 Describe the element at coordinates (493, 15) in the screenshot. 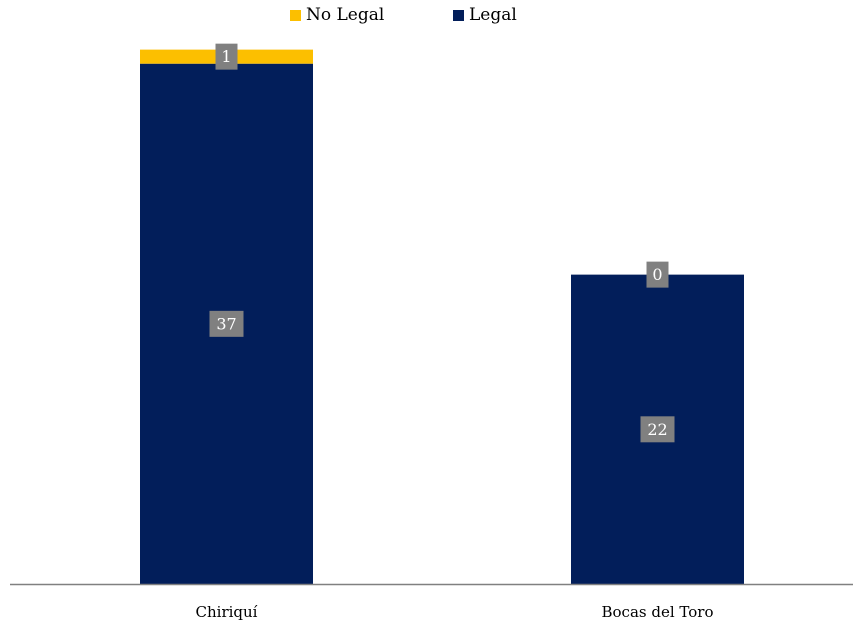

I see `legend-label-legal: Legal` at that location.